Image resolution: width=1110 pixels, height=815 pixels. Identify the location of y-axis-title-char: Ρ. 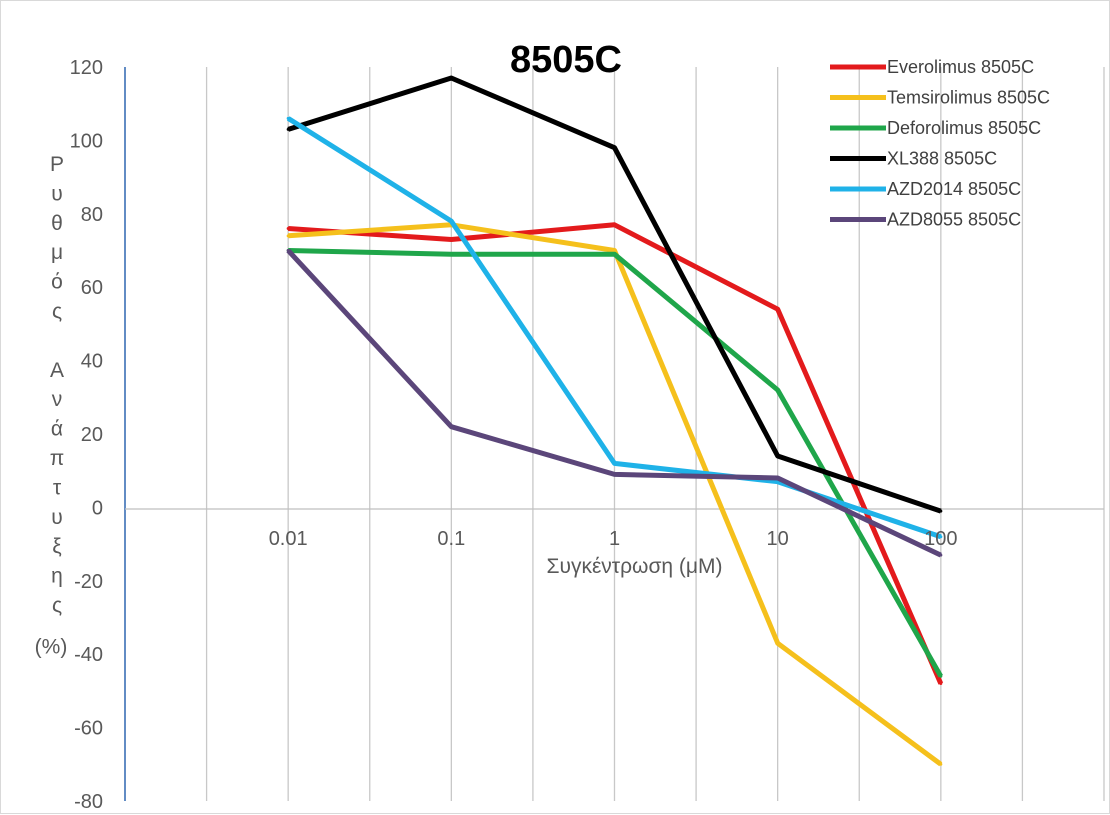
(57, 164).